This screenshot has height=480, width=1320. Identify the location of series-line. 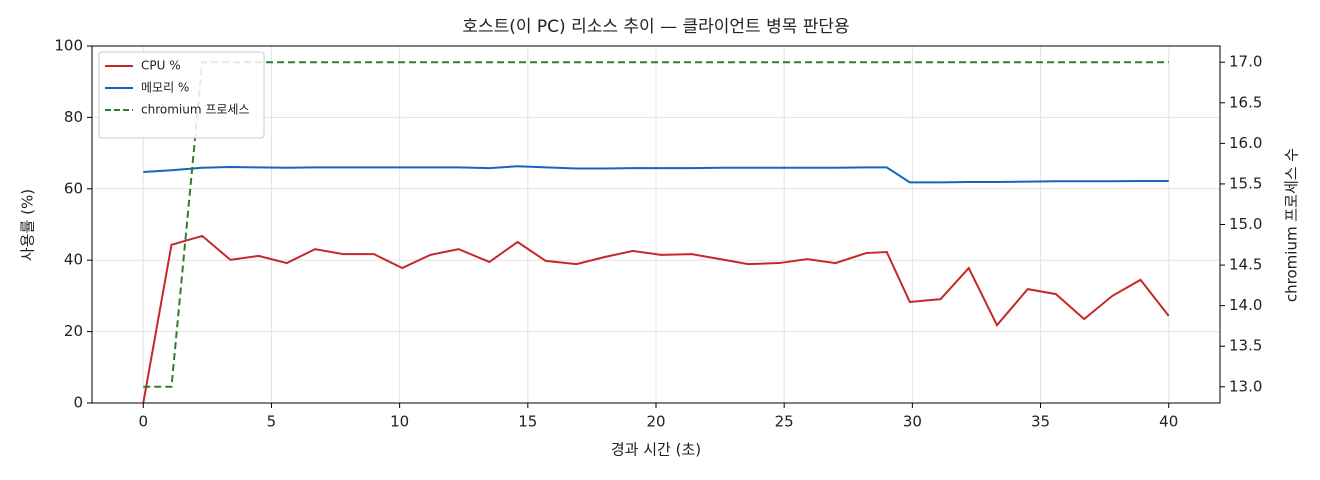
(656, 174).